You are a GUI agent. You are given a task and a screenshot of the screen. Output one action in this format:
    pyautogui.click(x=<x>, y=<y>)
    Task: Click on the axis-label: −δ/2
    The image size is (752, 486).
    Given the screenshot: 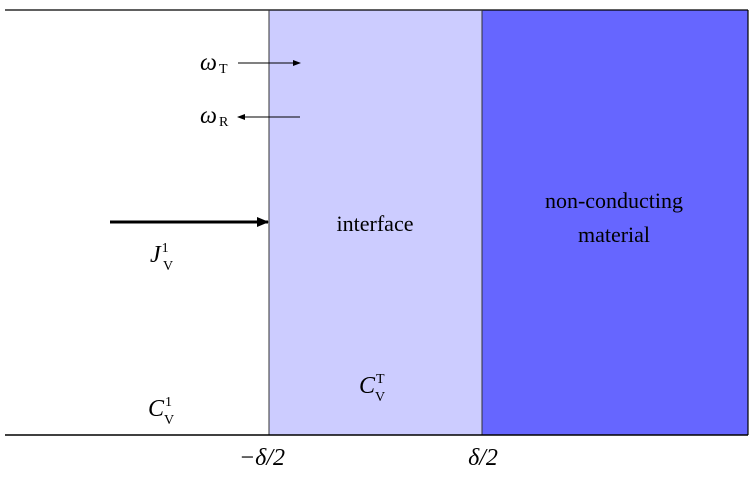 What is the action you would take?
    pyautogui.click(x=262, y=458)
    